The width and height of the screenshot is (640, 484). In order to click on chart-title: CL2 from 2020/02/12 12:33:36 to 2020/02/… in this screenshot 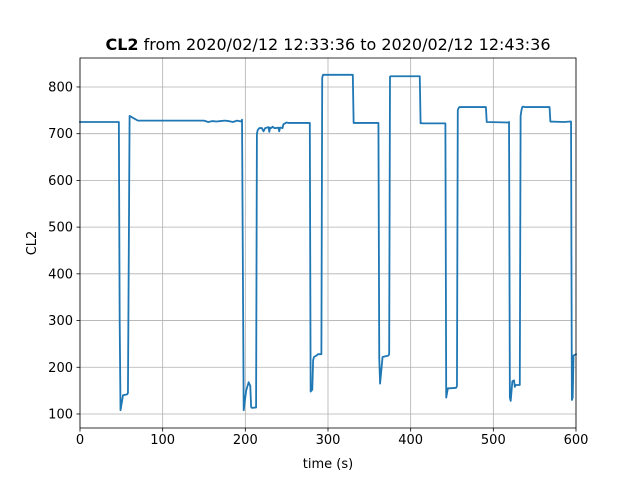, I will do `click(327, 44)`.